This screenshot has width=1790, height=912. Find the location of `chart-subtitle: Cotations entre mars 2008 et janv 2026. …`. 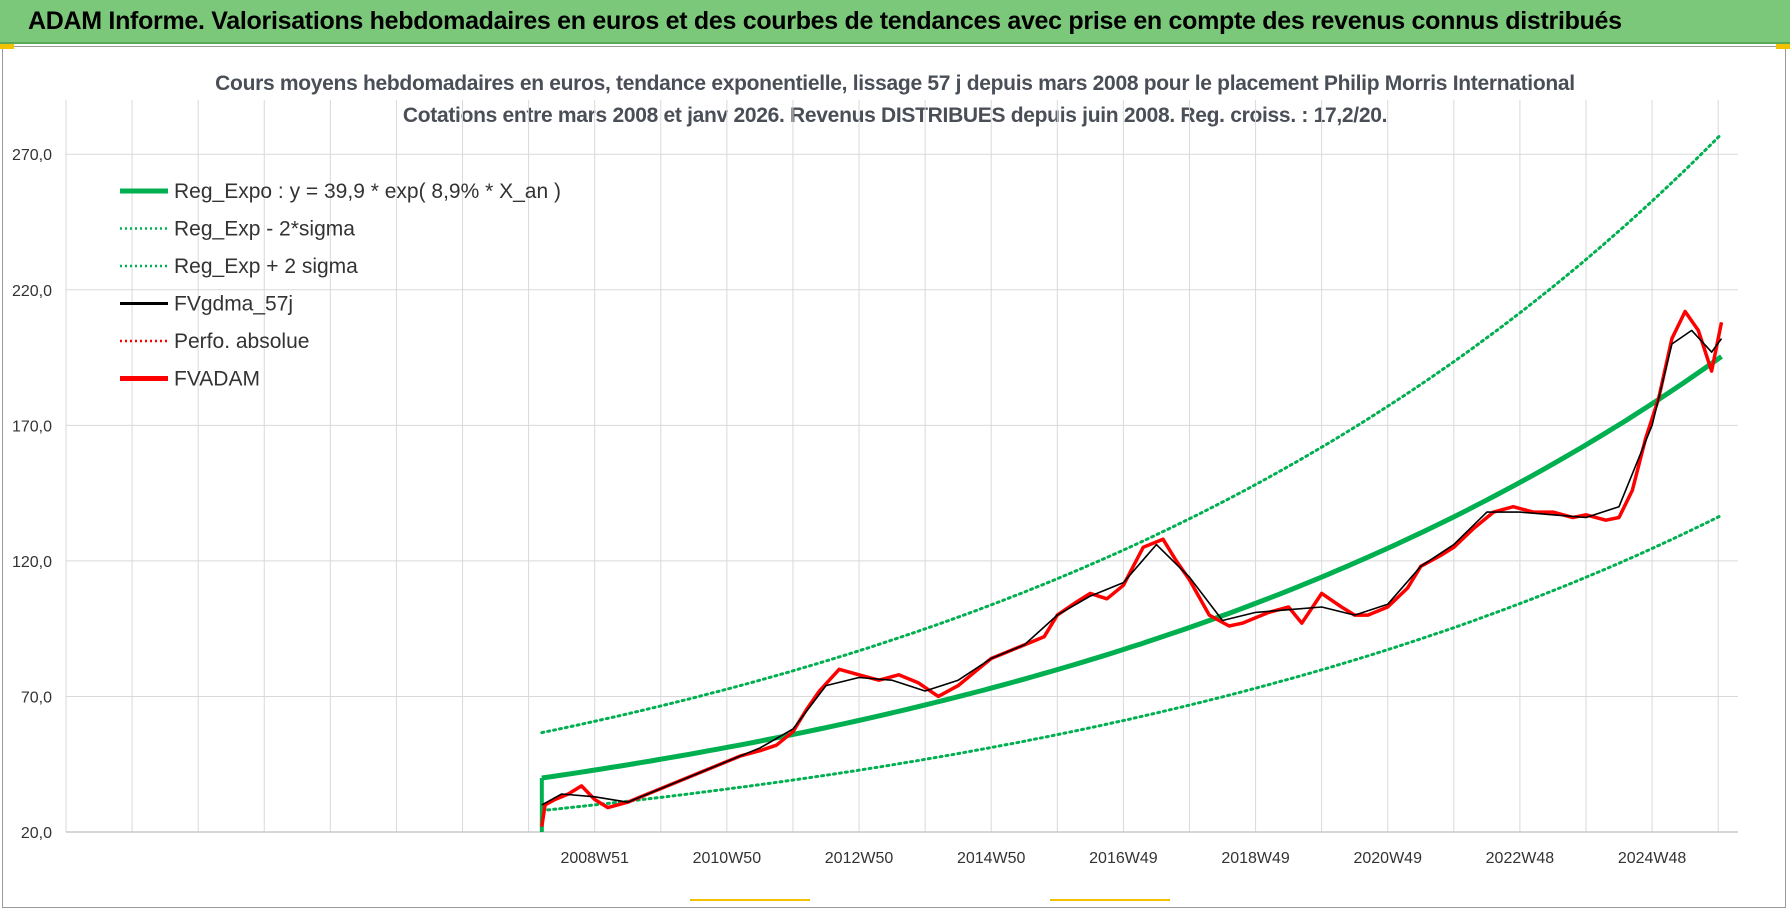

chart-subtitle: Cotations entre mars 2008 et janv 2026. … is located at coordinates (895, 115).